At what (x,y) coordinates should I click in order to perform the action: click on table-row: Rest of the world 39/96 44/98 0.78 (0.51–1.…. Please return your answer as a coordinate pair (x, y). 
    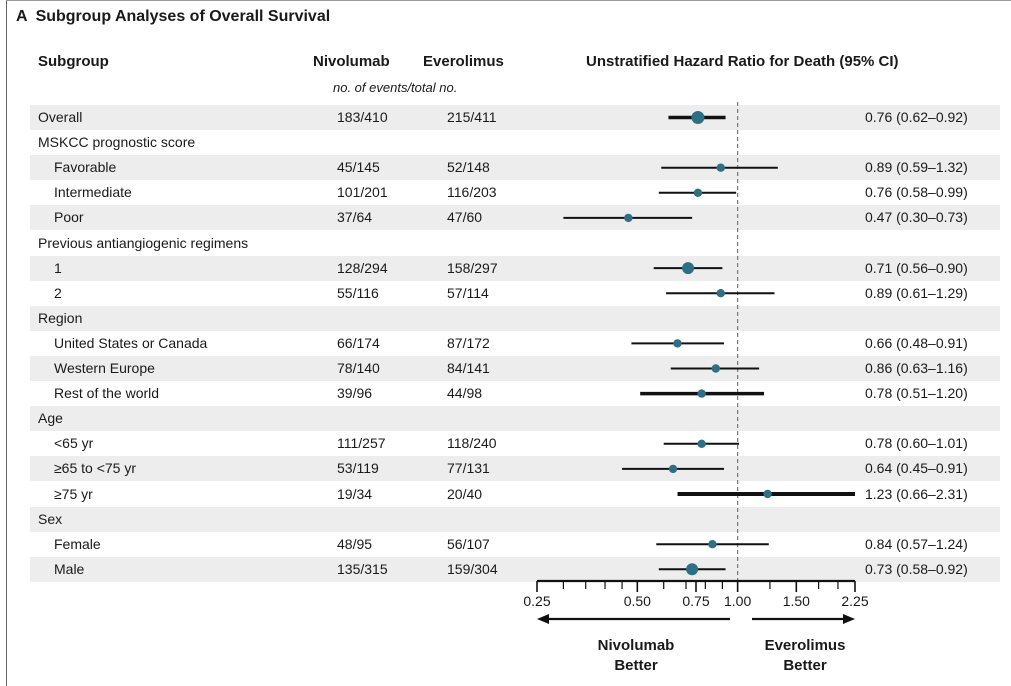
    Looking at the image, I should click on (515, 393).